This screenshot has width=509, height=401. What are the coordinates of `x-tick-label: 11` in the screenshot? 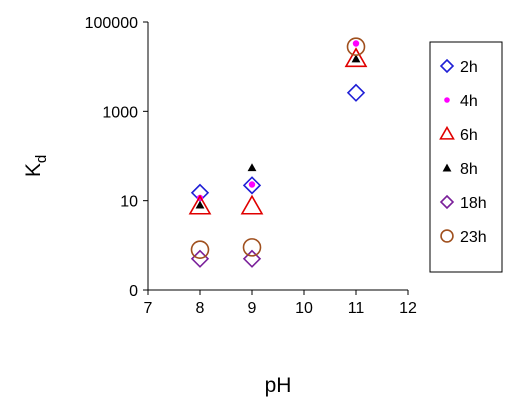 It's located at (356, 308).